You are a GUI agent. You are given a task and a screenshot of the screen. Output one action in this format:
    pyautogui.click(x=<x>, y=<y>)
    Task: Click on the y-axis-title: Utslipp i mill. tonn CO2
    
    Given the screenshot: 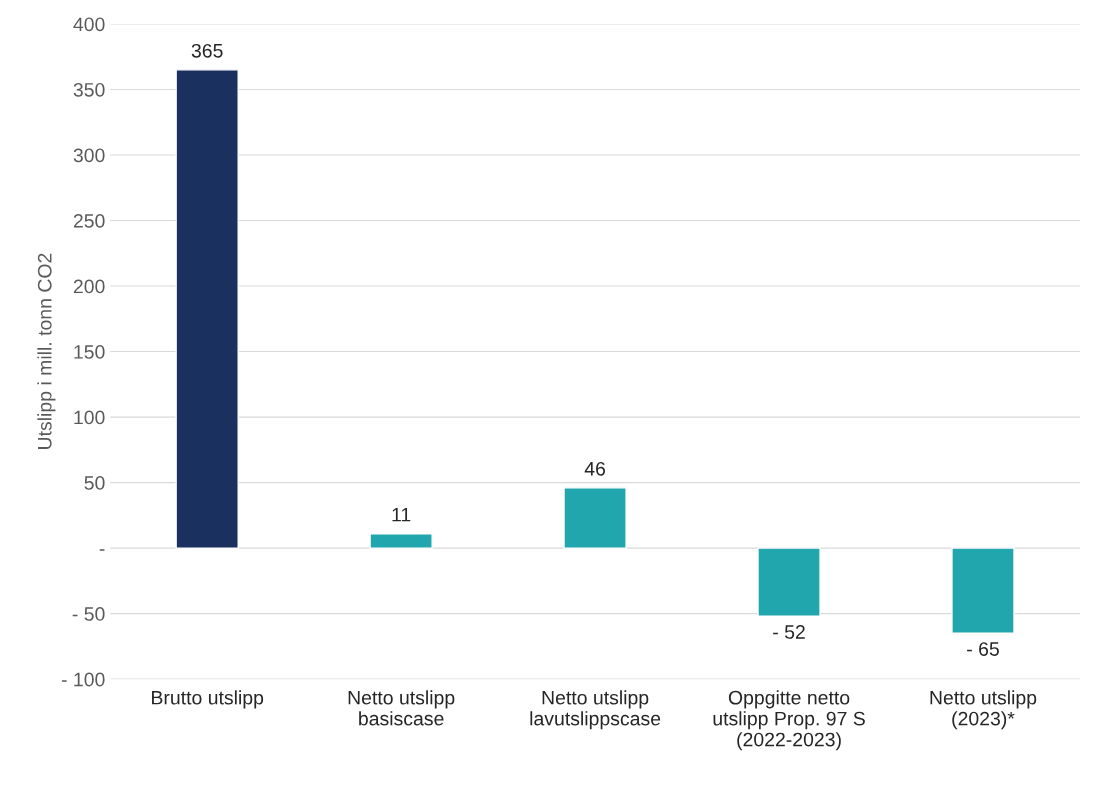 What is the action you would take?
    pyautogui.click(x=46, y=351)
    